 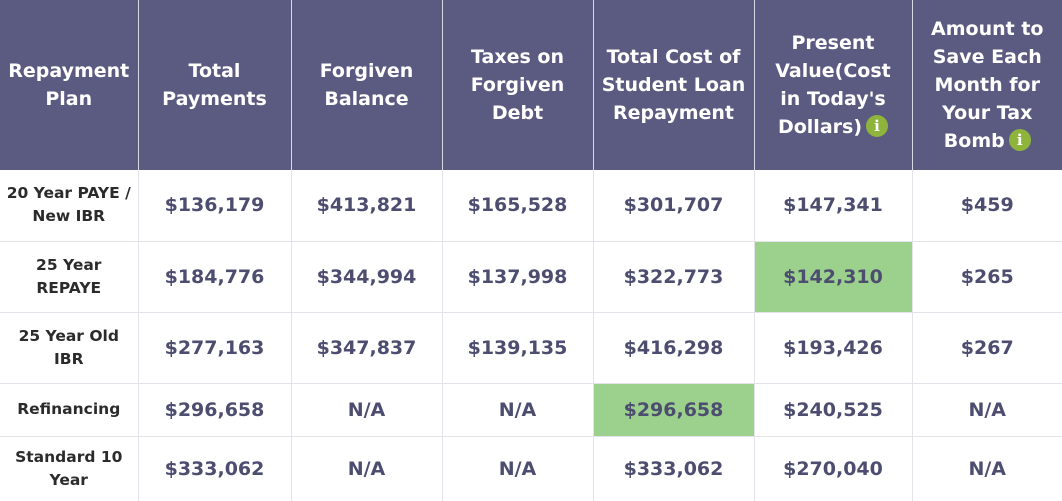 What do you see at coordinates (215, 85) in the screenshot?
I see `header-total-payments: Total Payments` at bounding box center [215, 85].